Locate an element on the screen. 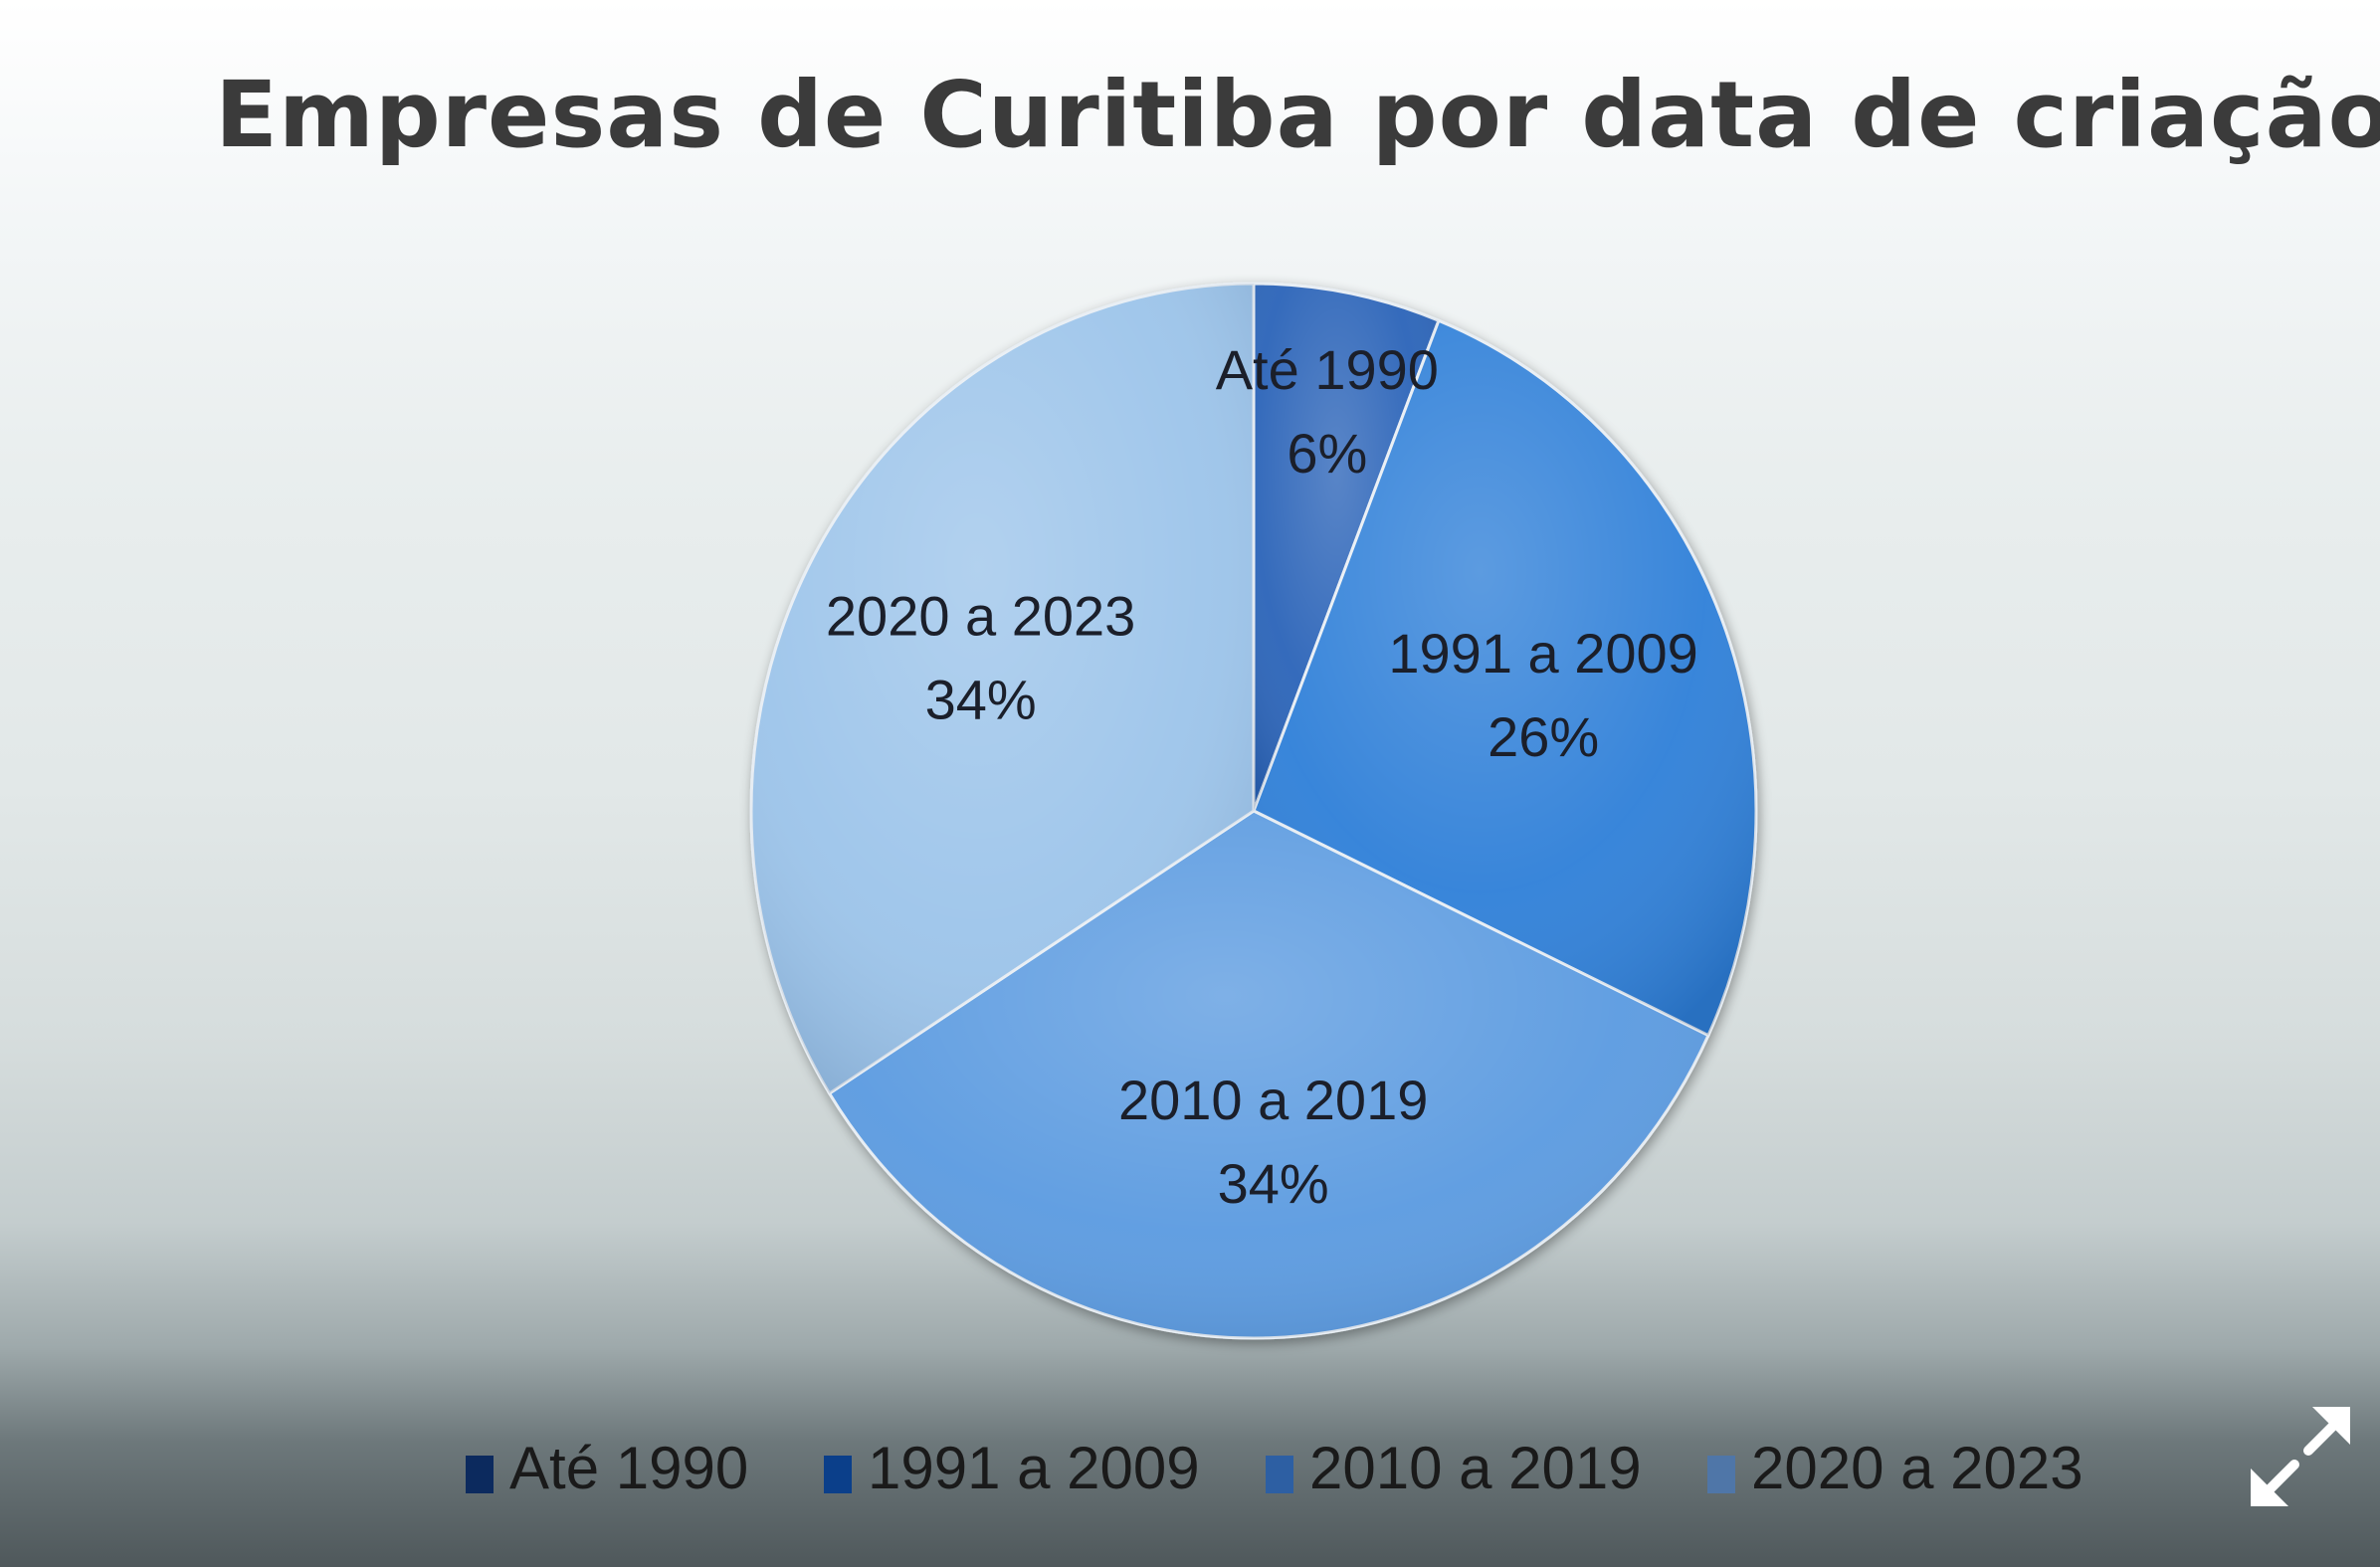 The width and height of the screenshot is (2380, 1567). slice-label-4: 2020 a 2023 is located at coordinates (980, 616).